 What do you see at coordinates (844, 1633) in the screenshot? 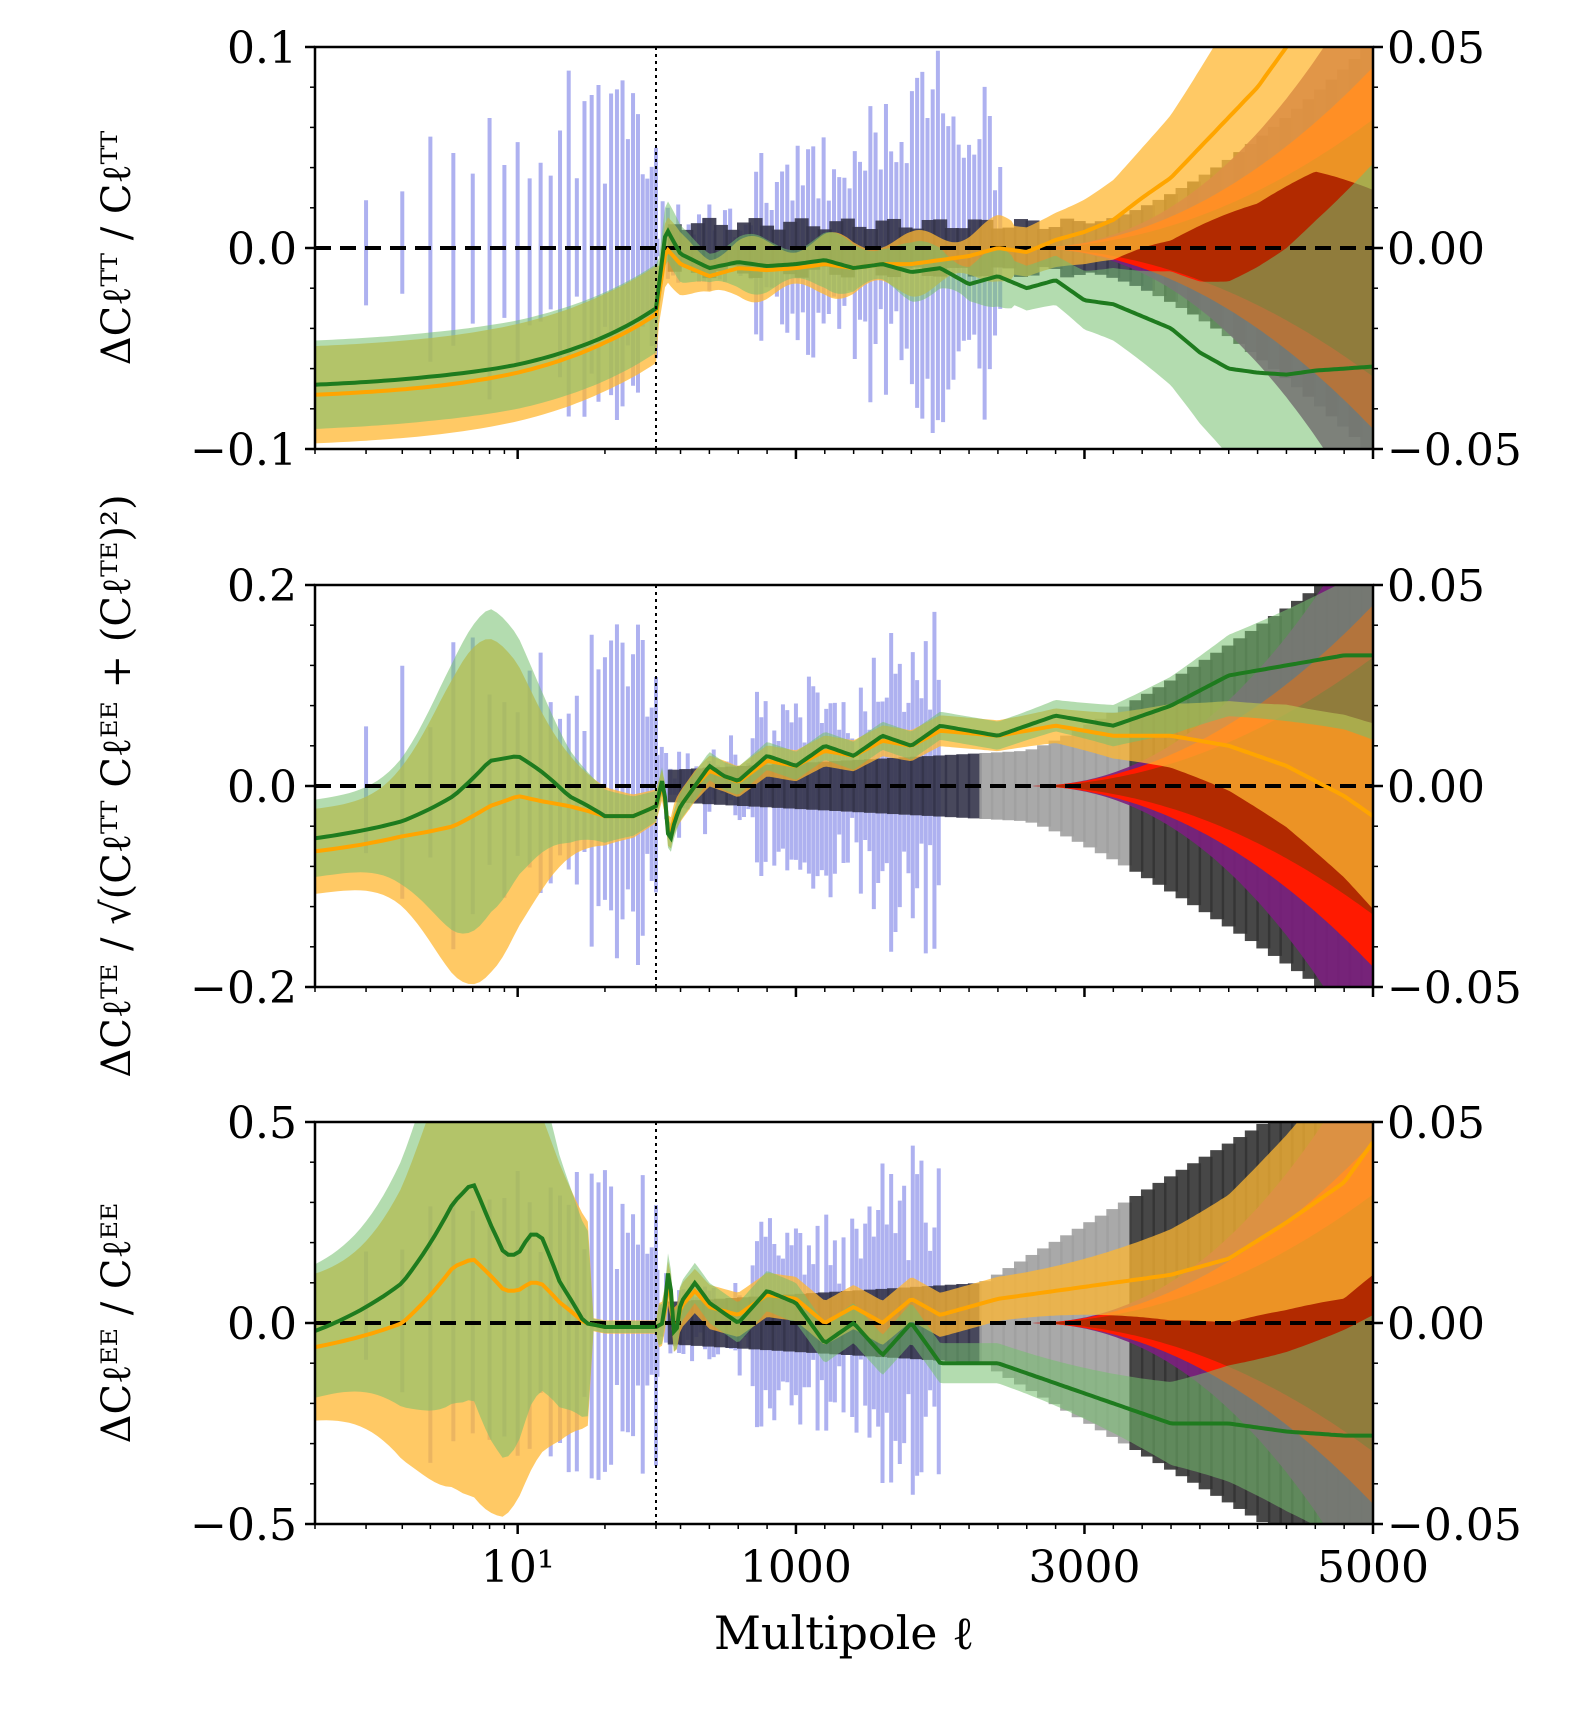
I see `x-axis-label: Multipole ℓ` at bounding box center [844, 1633].